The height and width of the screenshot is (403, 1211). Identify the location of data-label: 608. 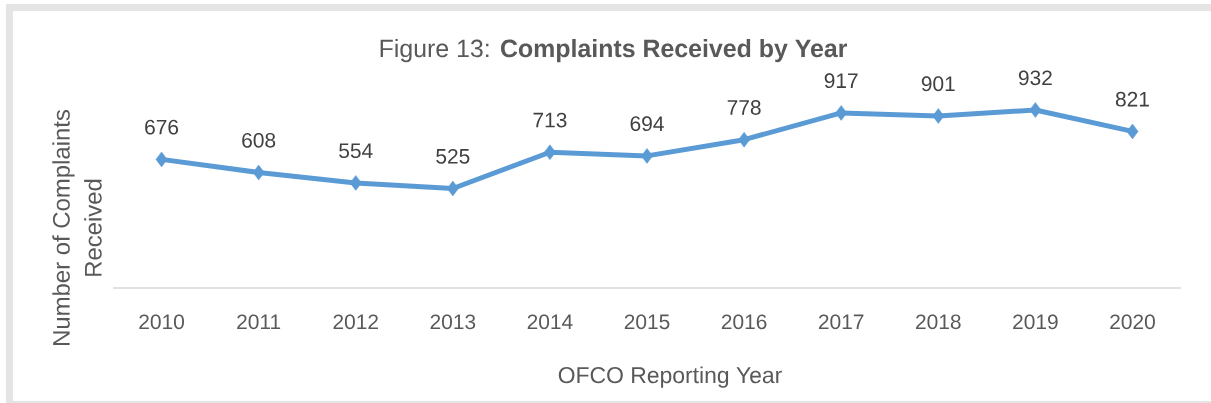
(259, 140).